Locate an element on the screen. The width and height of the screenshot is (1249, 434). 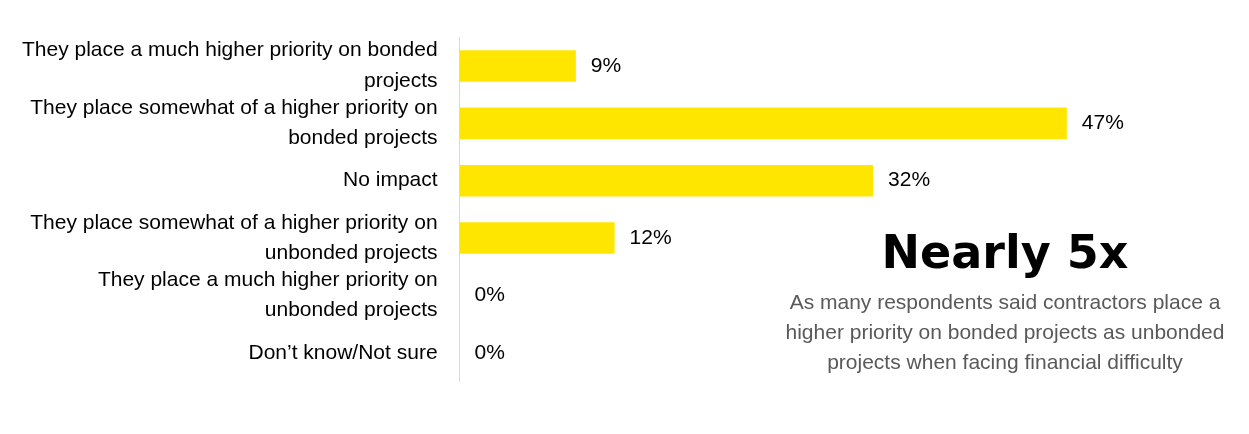
annotation: Nearly 5x is located at coordinates (1005, 252).